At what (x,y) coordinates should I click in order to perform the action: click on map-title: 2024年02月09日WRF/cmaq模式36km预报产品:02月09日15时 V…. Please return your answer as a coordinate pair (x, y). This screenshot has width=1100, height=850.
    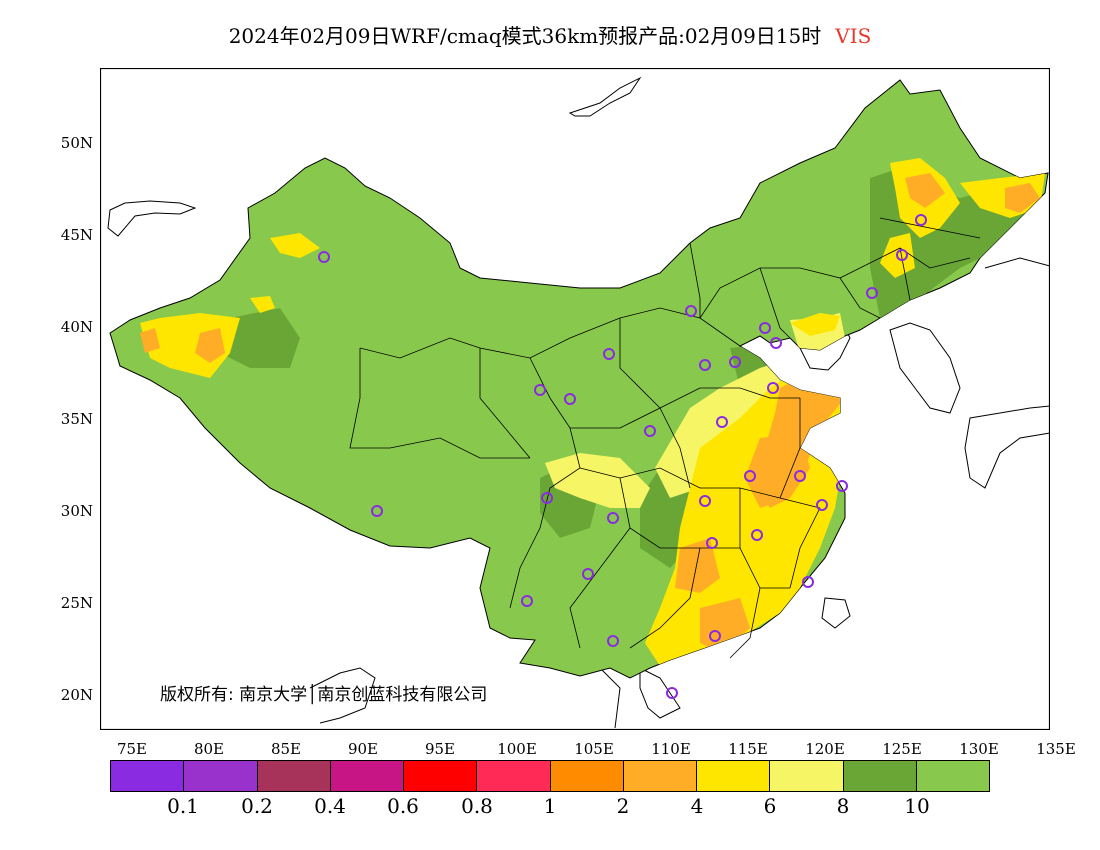
    Looking at the image, I should click on (550, 34).